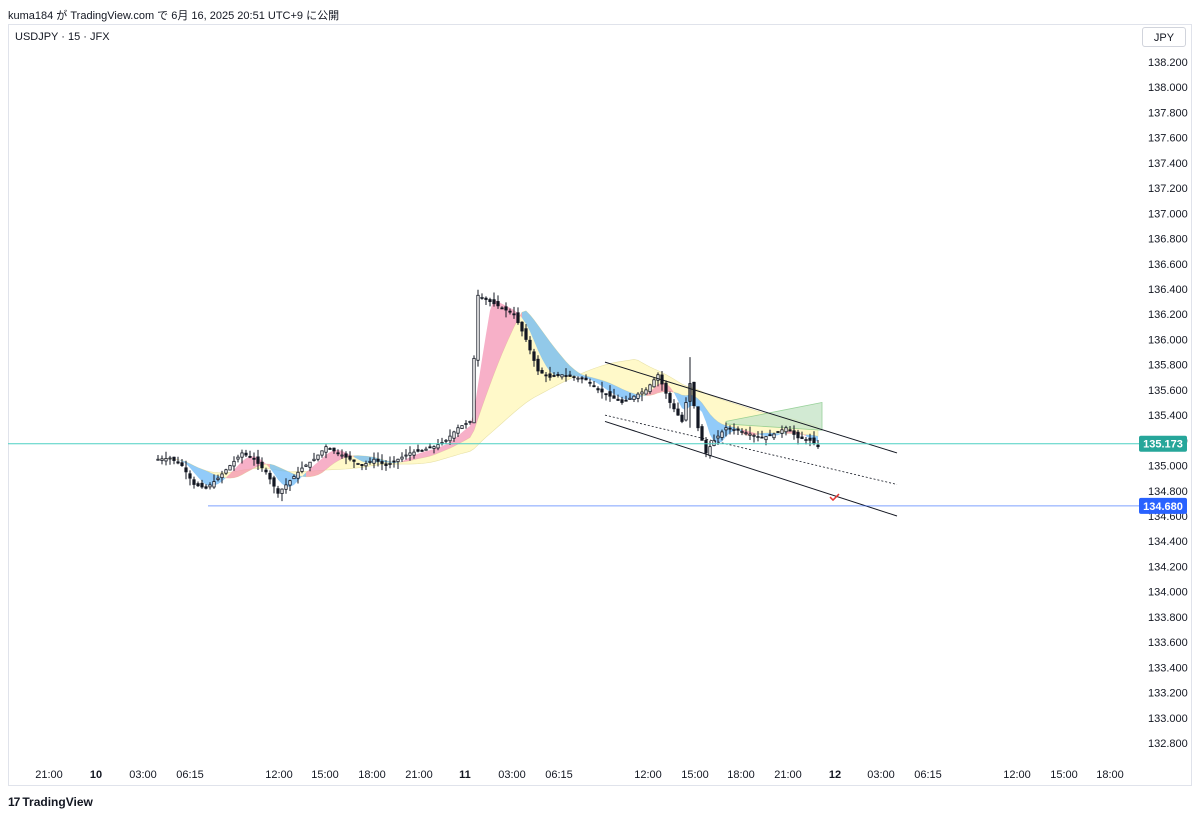 This screenshot has height=816, width=1200. What do you see at coordinates (1163, 445) in the screenshot?
I see `current-price-tag-label: 135.173` at bounding box center [1163, 445].